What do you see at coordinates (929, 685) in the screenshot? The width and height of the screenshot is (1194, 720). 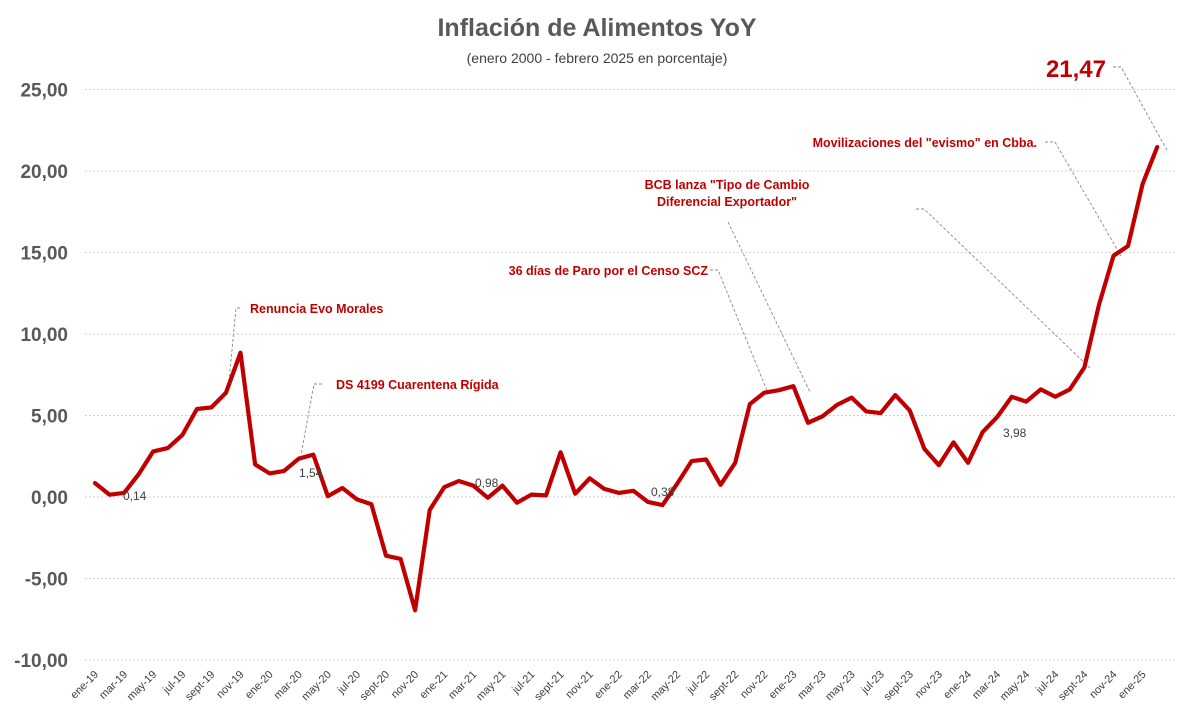 I see `x-tick-label: nov-23` at bounding box center [929, 685].